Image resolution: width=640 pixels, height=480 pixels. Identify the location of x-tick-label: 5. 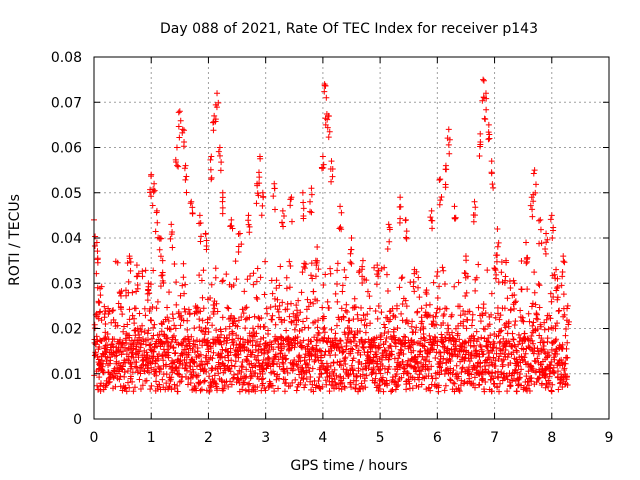
(380, 438).